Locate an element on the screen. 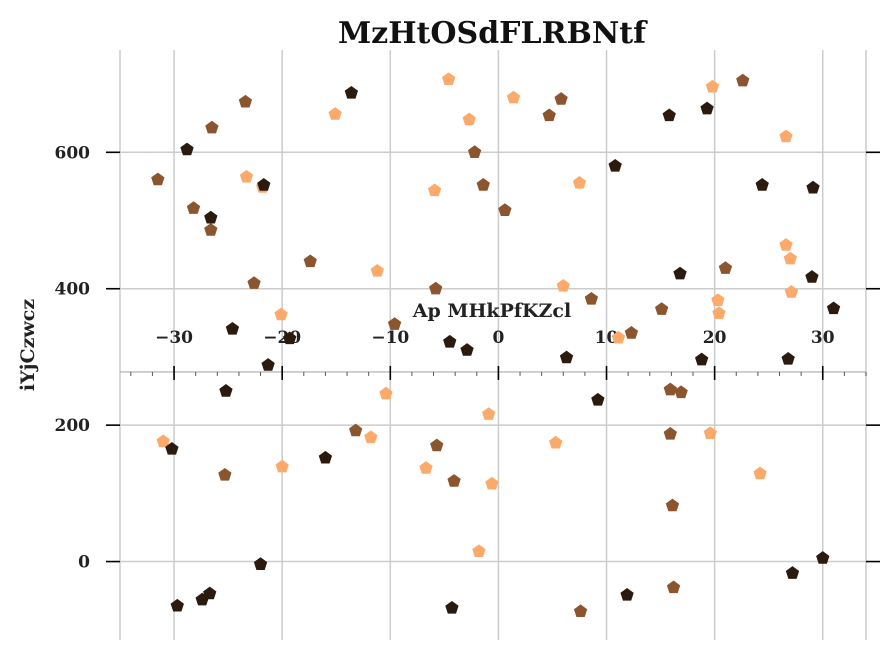  x-tick-label: −30 is located at coordinates (174, 338).